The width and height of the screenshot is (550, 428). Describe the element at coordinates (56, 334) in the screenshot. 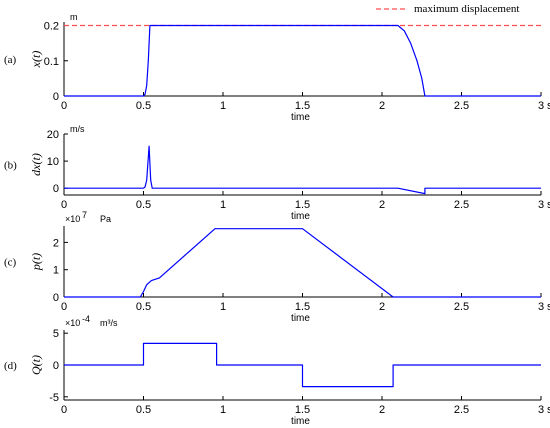

I see `y-tick-label: 5` at that location.